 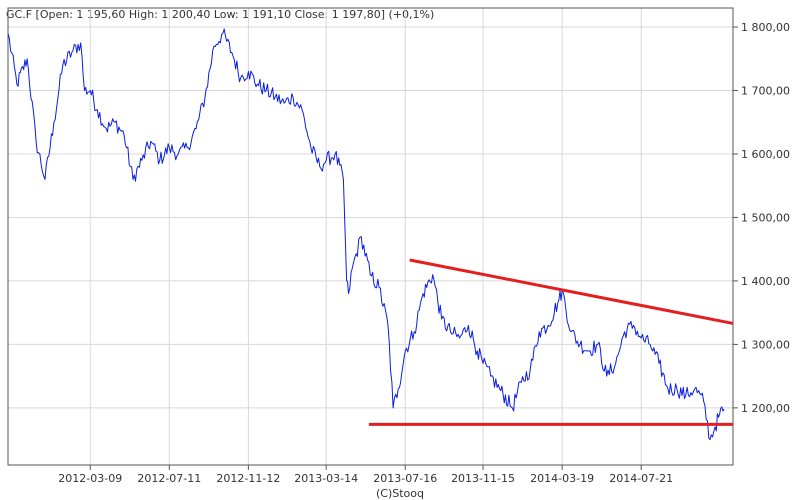 What do you see at coordinates (765, 281) in the screenshot?
I see `y-tick-label: 1 400,00` at bounding box center [765, 281].